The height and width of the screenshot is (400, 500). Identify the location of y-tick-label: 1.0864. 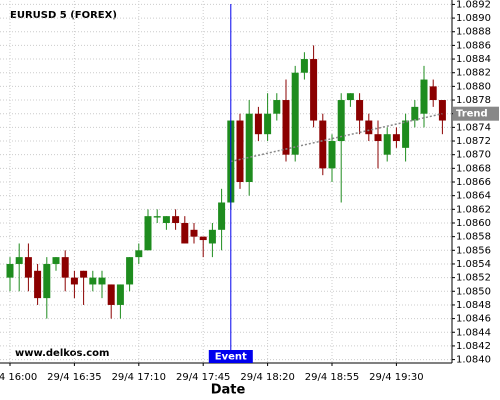
(473, 196).